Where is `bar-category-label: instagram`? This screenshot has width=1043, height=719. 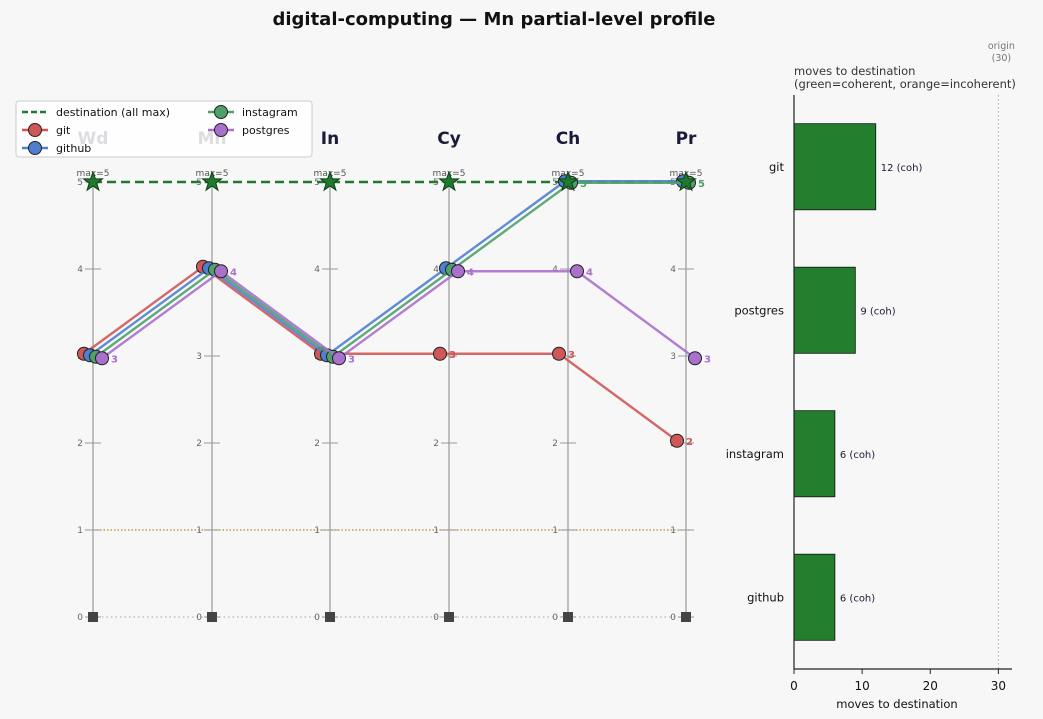
bar-category-label: instagram is located at coordinates (755, 454).